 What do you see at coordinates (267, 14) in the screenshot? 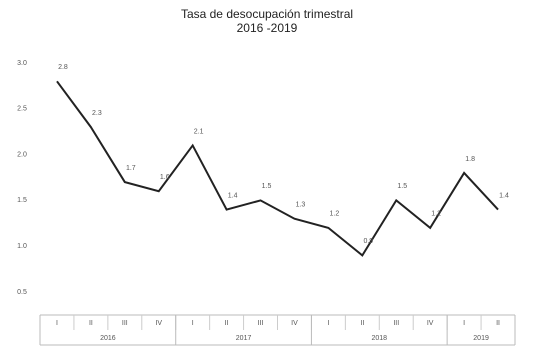
I see `chart-title: Tasa de desocupación trimestral` at bounding box center [267, 14].